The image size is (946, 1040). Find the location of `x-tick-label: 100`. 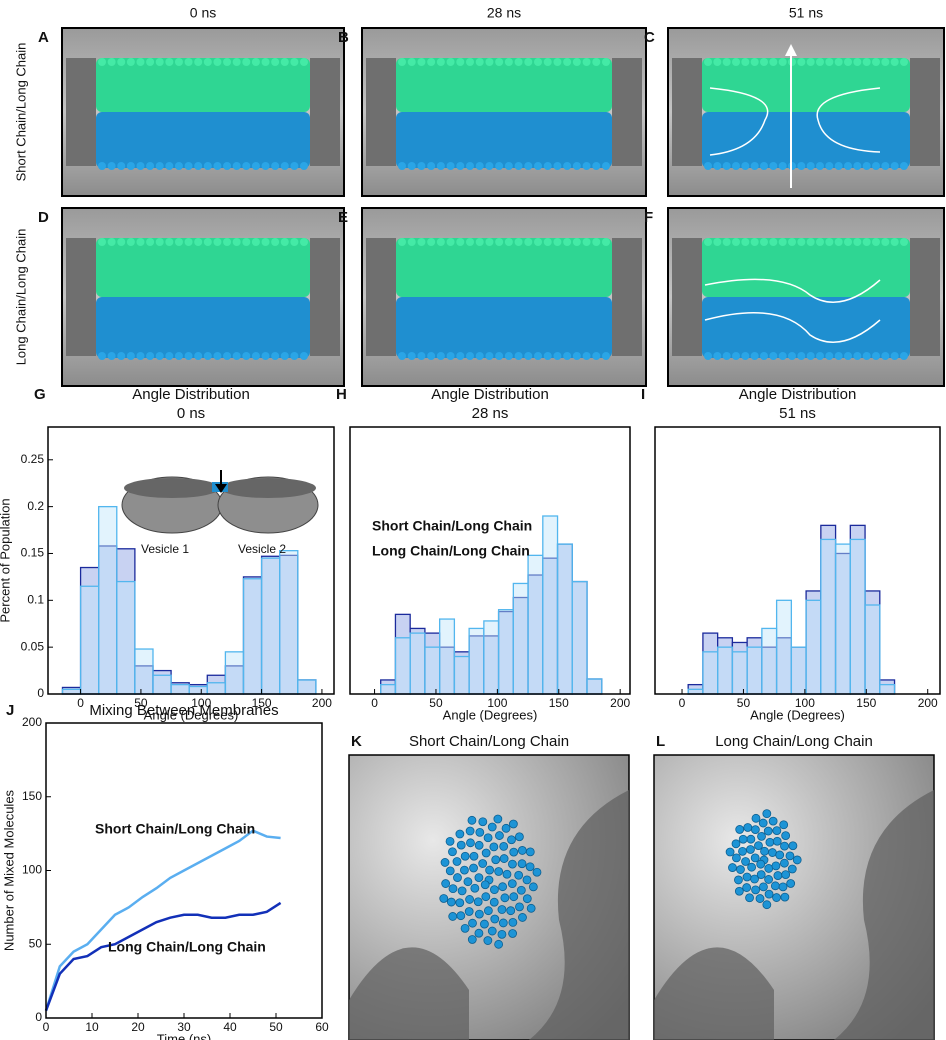

x-tick-label: 100 is located at coordinates (201, 703).